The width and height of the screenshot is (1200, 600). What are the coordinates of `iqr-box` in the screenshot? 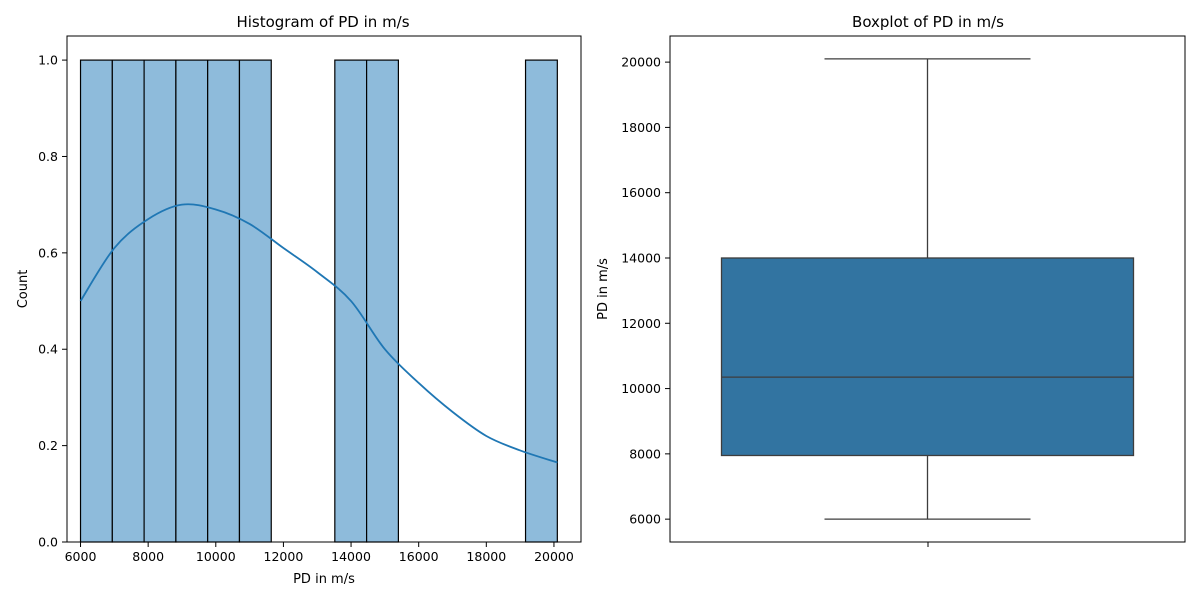 It's located at (927, 357).